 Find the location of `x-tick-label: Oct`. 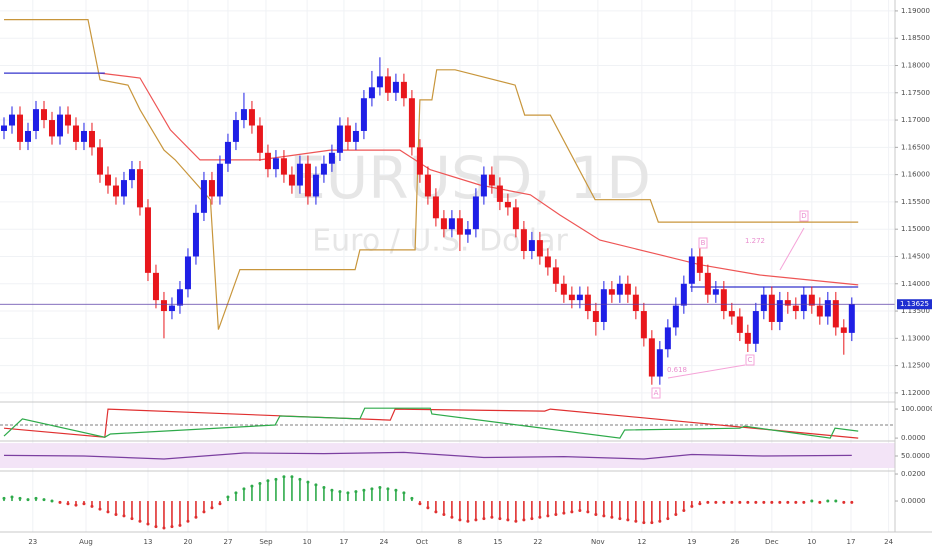

x-tick-label: Oct is located at coordinates (422, 542).